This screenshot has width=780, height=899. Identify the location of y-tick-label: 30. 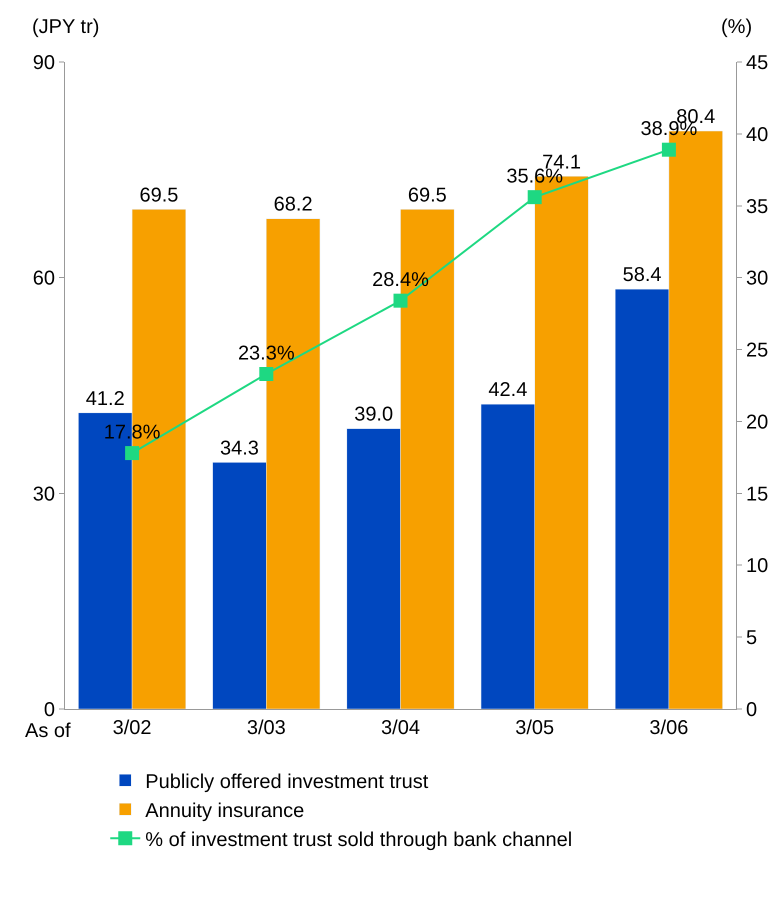
(43, 494).